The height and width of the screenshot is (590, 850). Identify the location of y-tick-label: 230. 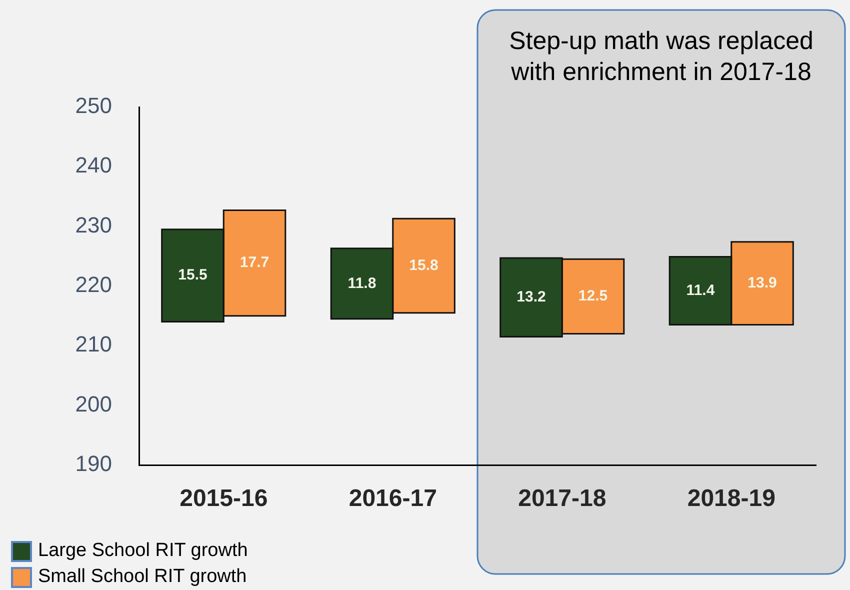
(93, 225).